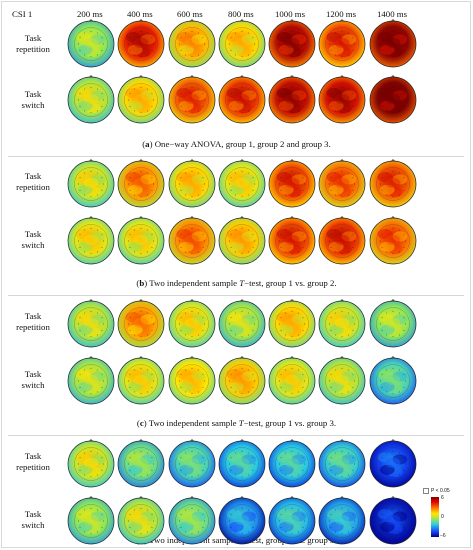  Describe the element at coordinates (140, 14) in the screenshot. I see `time-header-400: 400 ms` at that location.